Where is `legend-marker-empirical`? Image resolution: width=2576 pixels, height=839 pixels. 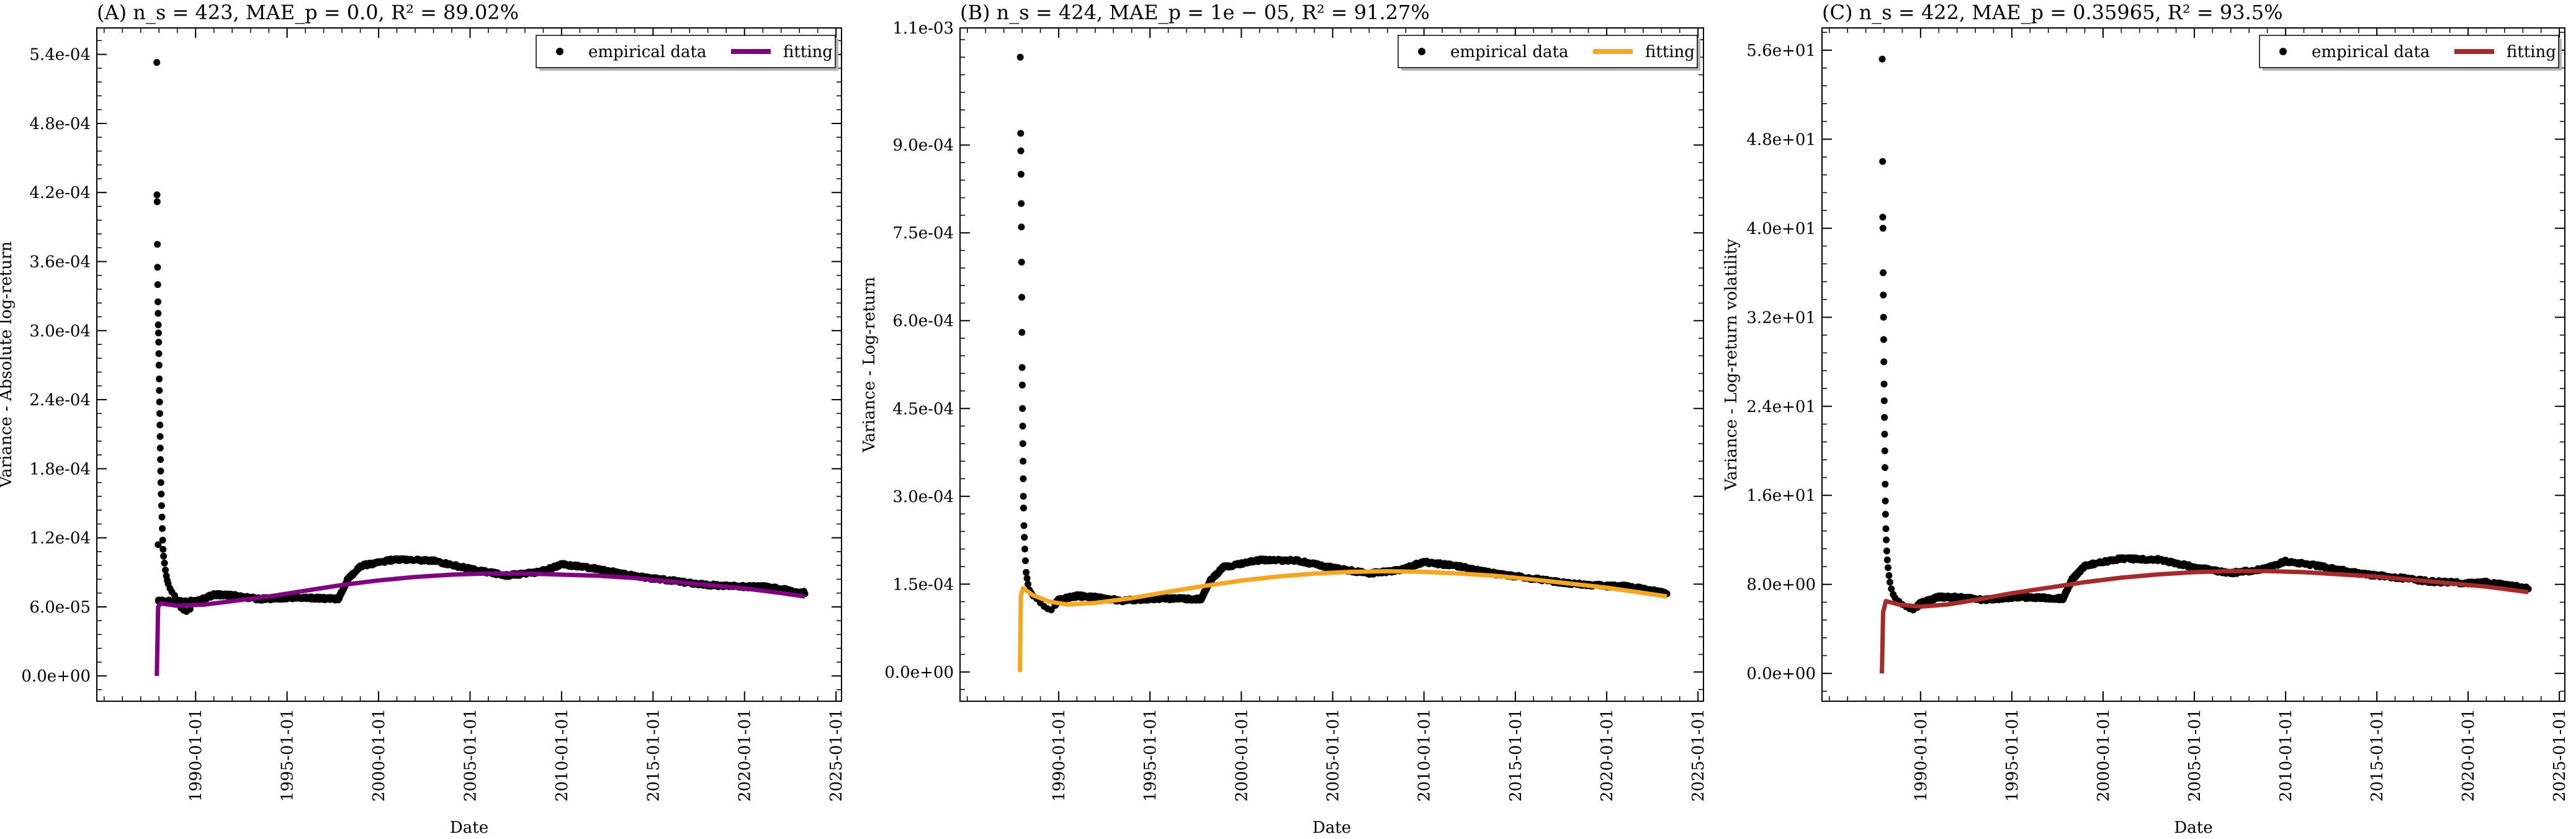 legend-marker-empirical is located at coordinates (2283, 52).